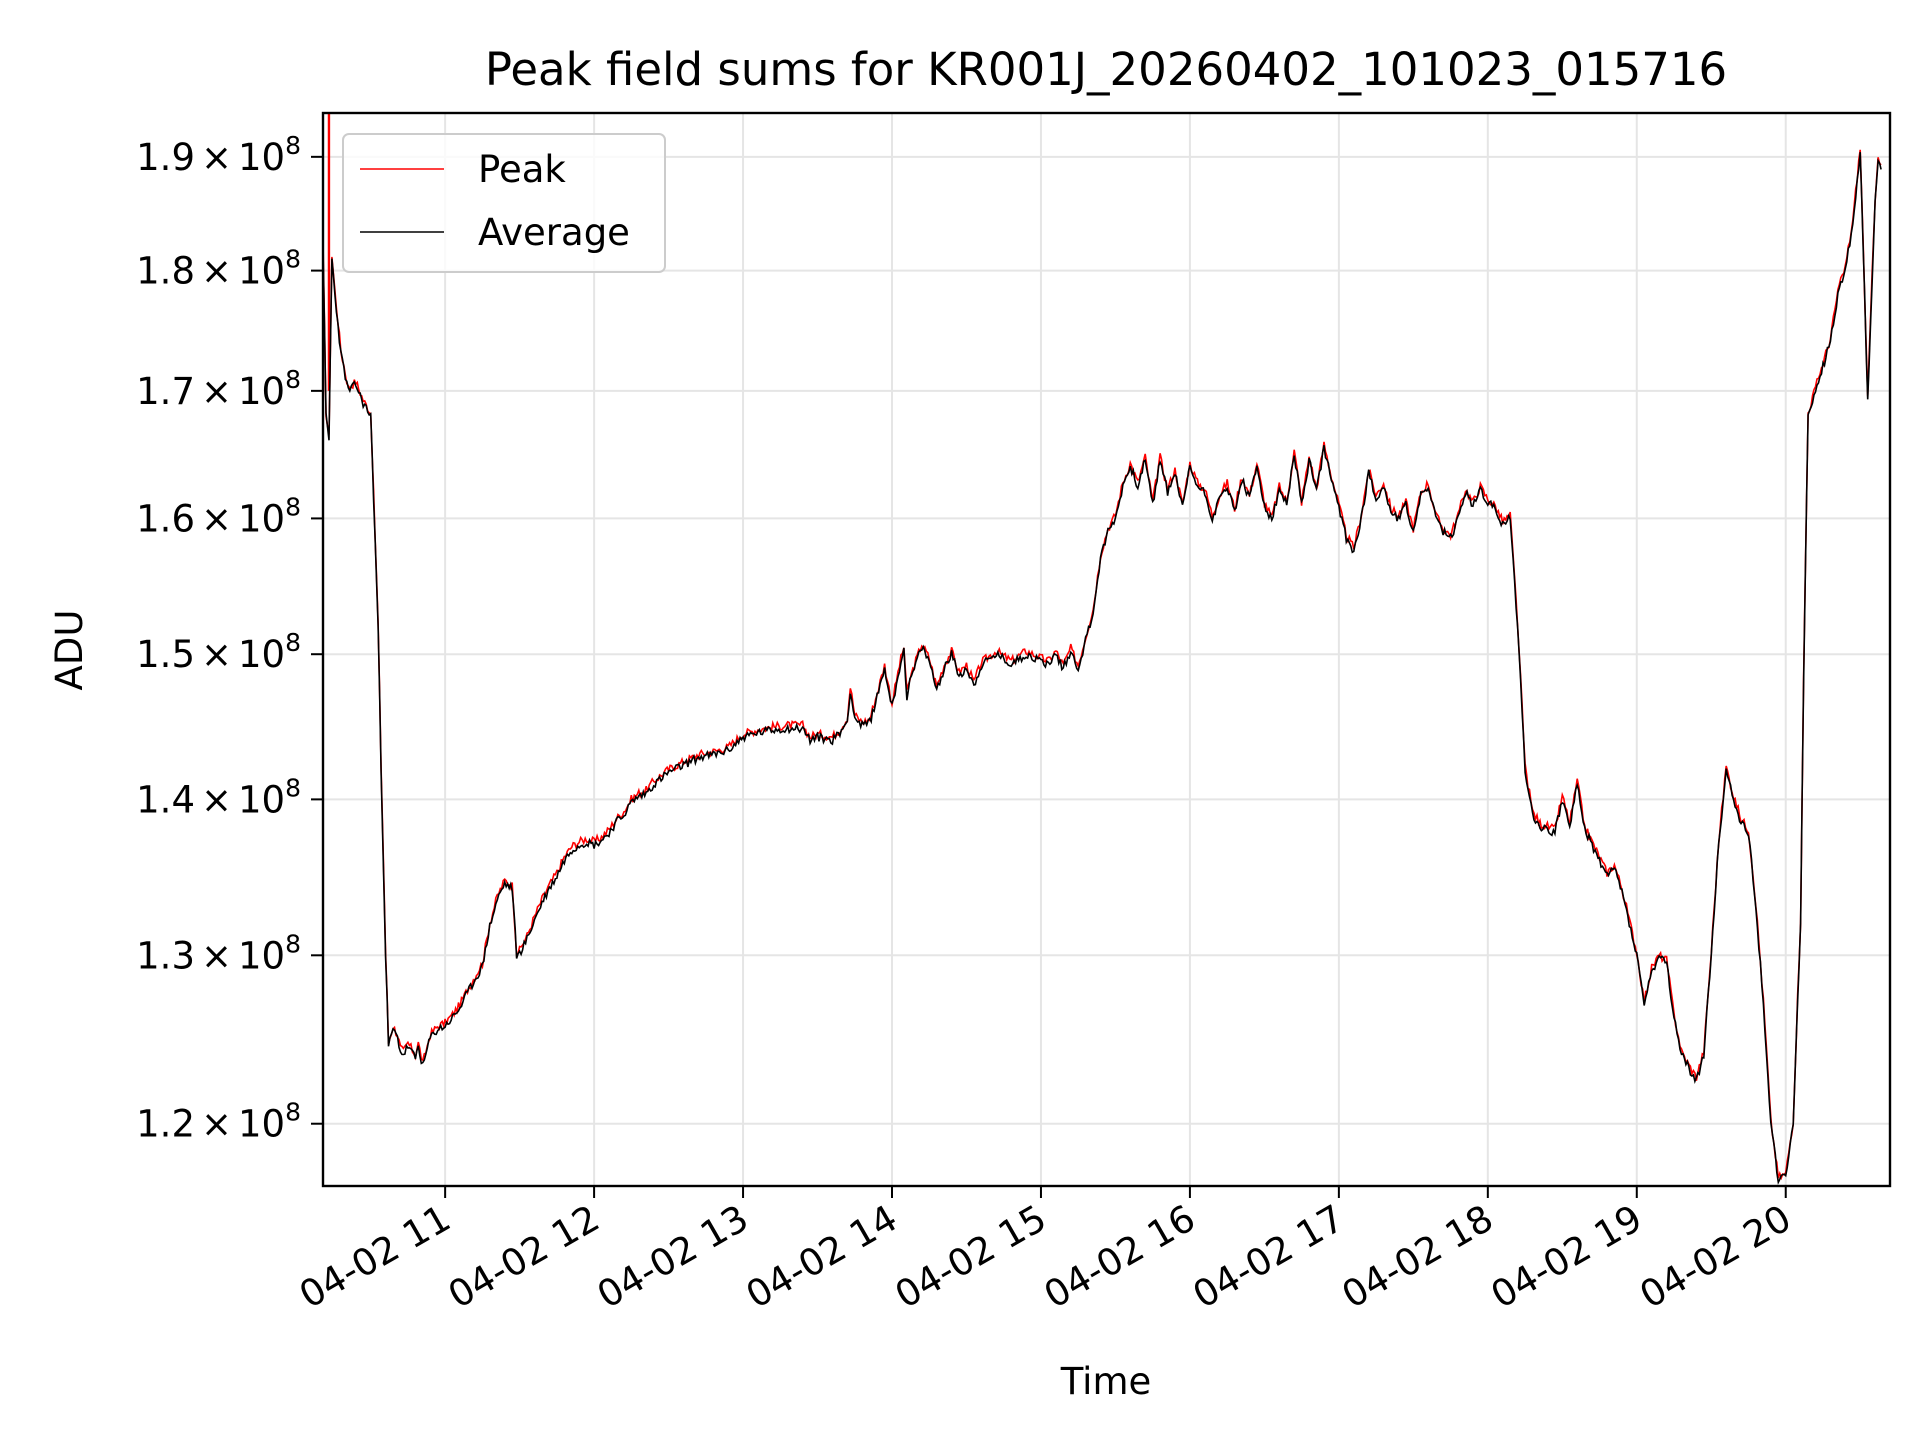 Image resolution: width=1920 pixels, height=1440 pixels. I want to click on y-tick-label: 1.6 × 108, so click(218, 516).